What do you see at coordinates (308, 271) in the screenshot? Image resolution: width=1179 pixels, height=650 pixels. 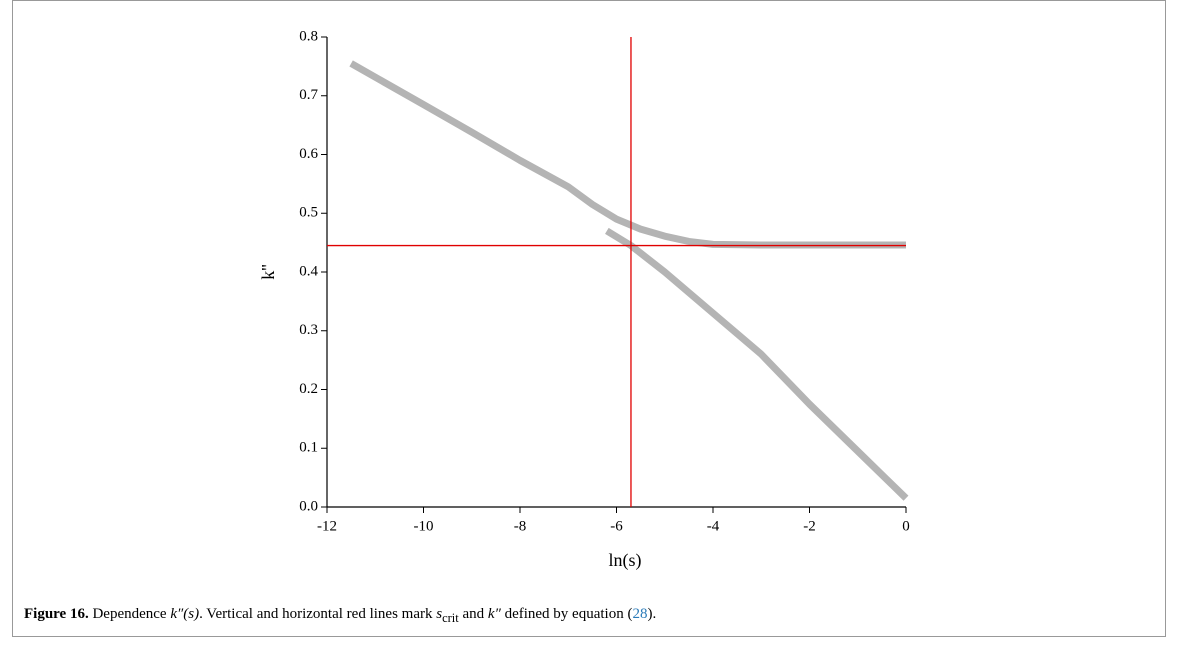 I see `y-tick-label: 0.4` at bounding box center [308, 271].